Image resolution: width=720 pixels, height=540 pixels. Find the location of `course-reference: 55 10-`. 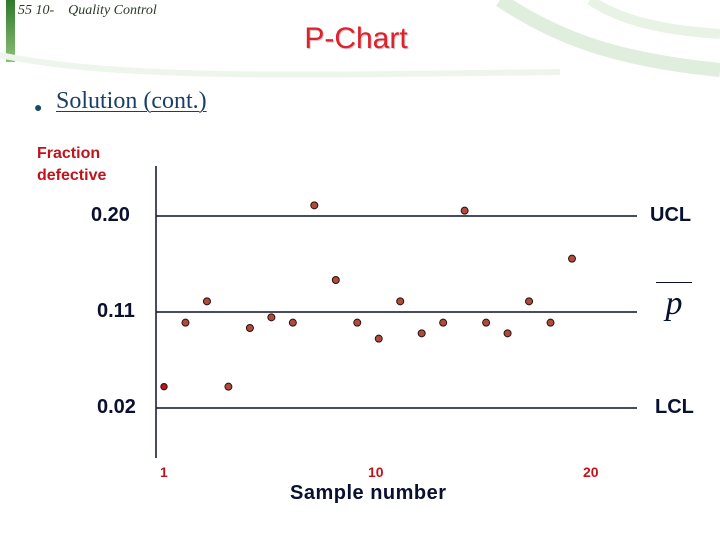

course-reference: 55 10- is located at coordinates (36, 10).